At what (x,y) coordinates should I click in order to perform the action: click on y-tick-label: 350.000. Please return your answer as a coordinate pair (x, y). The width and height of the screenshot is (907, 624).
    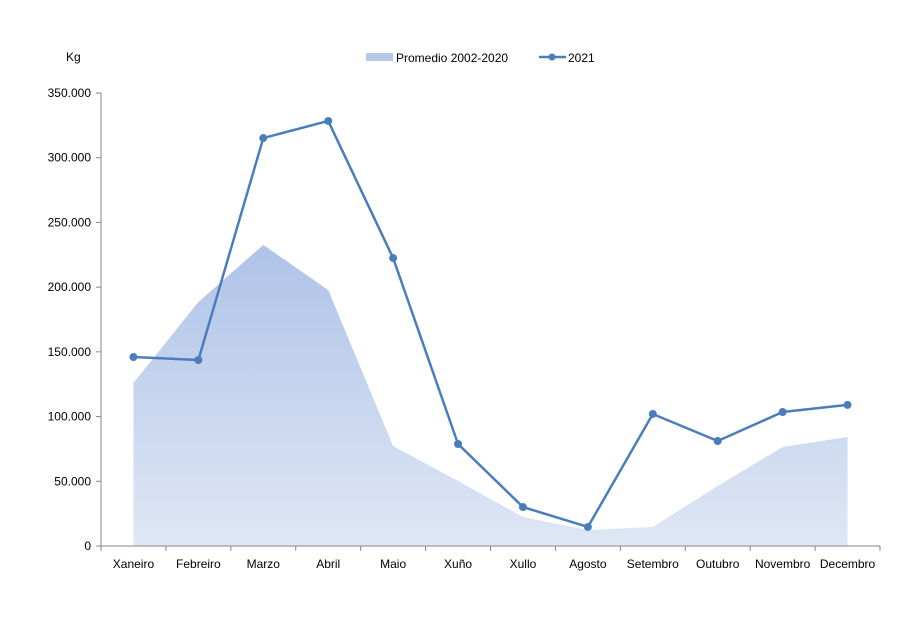
    Looking at the image, I should click on (70, 93).